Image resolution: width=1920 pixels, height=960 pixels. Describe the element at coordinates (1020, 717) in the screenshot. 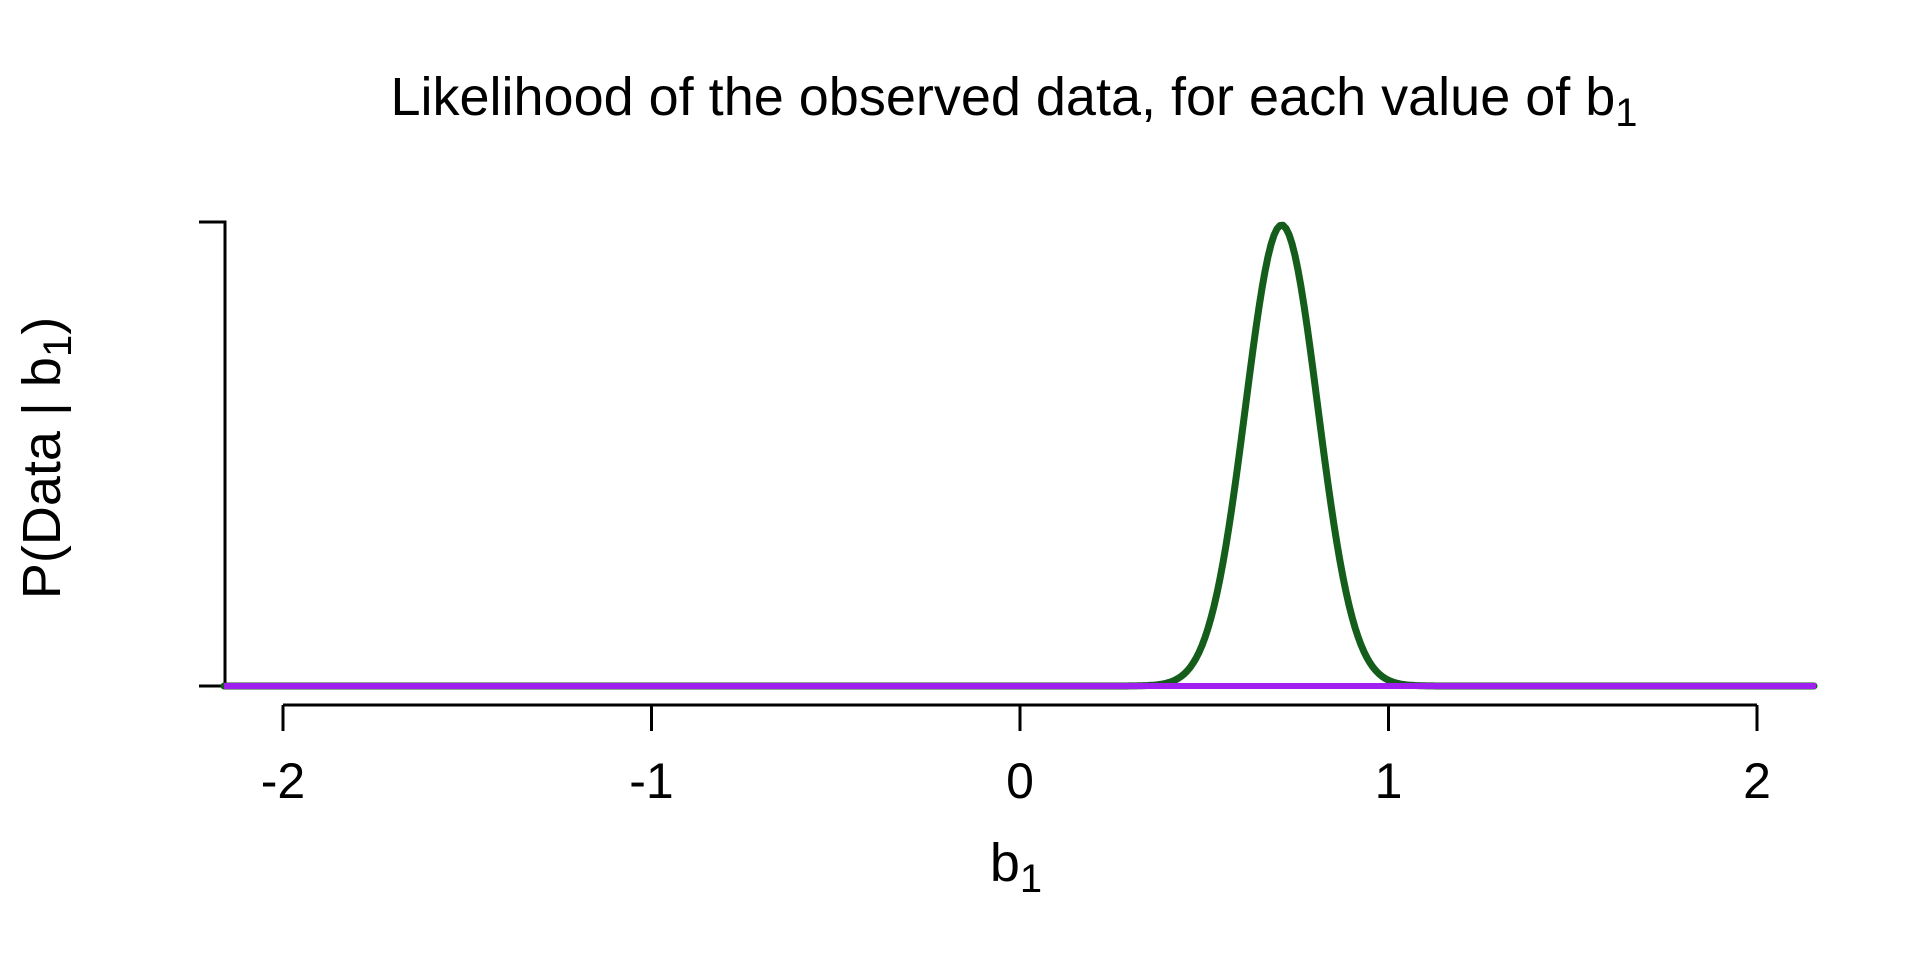

I see `x-axis` at that location.